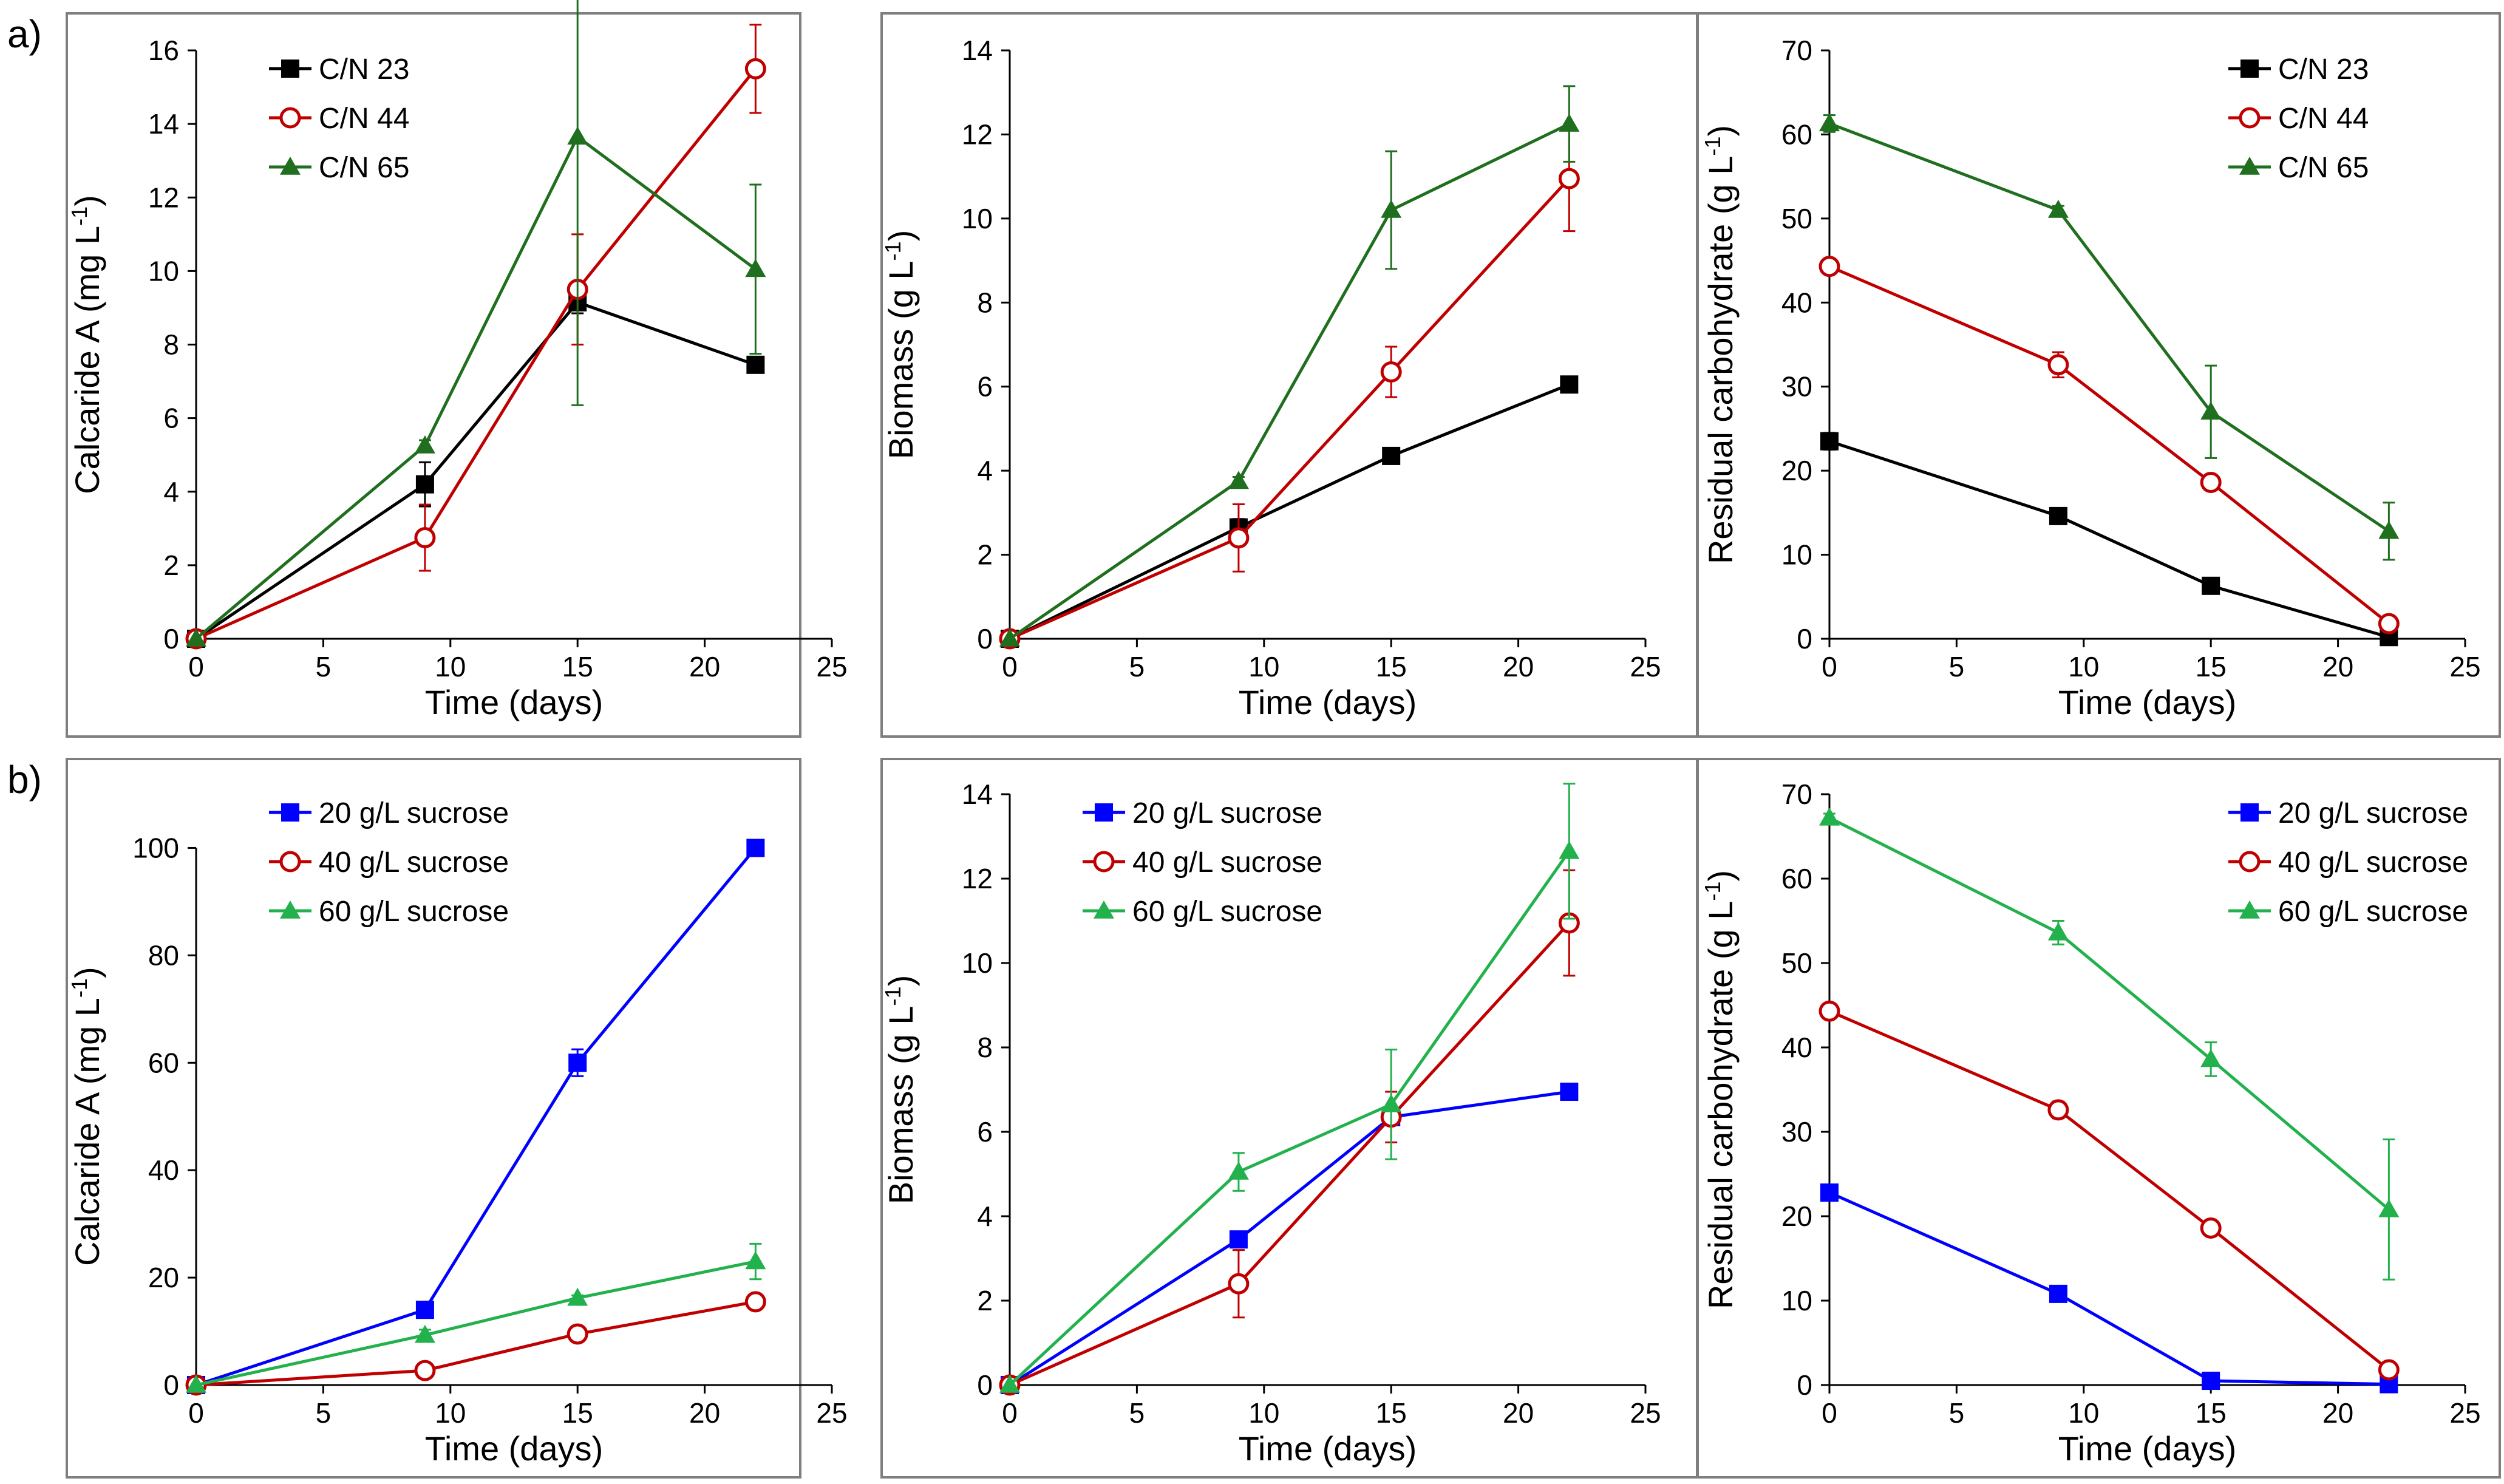  Describe the element at coordinates (24, 34) in the screenshot. I see `row-label-a: a)` at that location.